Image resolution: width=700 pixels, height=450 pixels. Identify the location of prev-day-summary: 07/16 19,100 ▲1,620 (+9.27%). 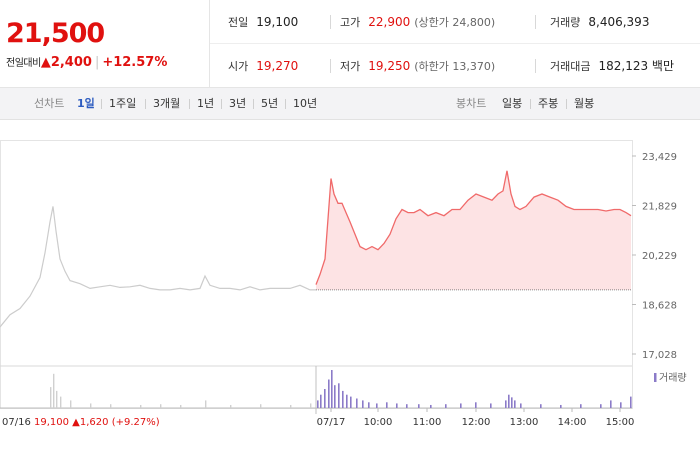
(81, 422).